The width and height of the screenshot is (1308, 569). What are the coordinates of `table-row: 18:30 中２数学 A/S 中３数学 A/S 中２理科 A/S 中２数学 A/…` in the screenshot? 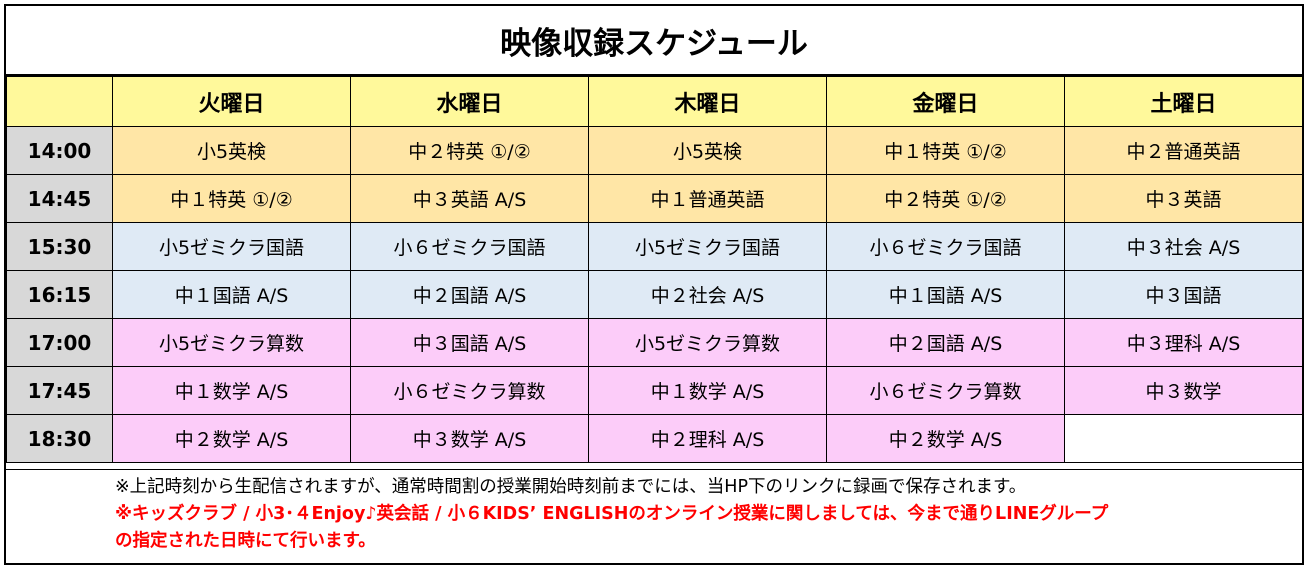 It's located at (654, 438).